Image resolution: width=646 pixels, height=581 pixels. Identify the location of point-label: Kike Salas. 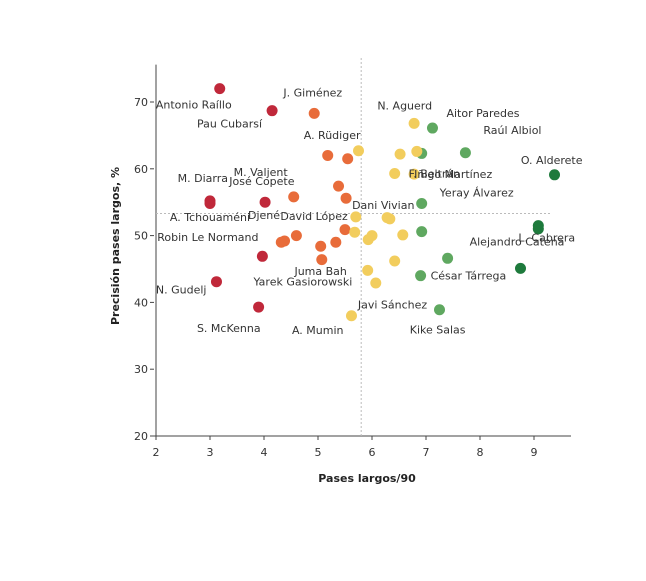
(438, 330).